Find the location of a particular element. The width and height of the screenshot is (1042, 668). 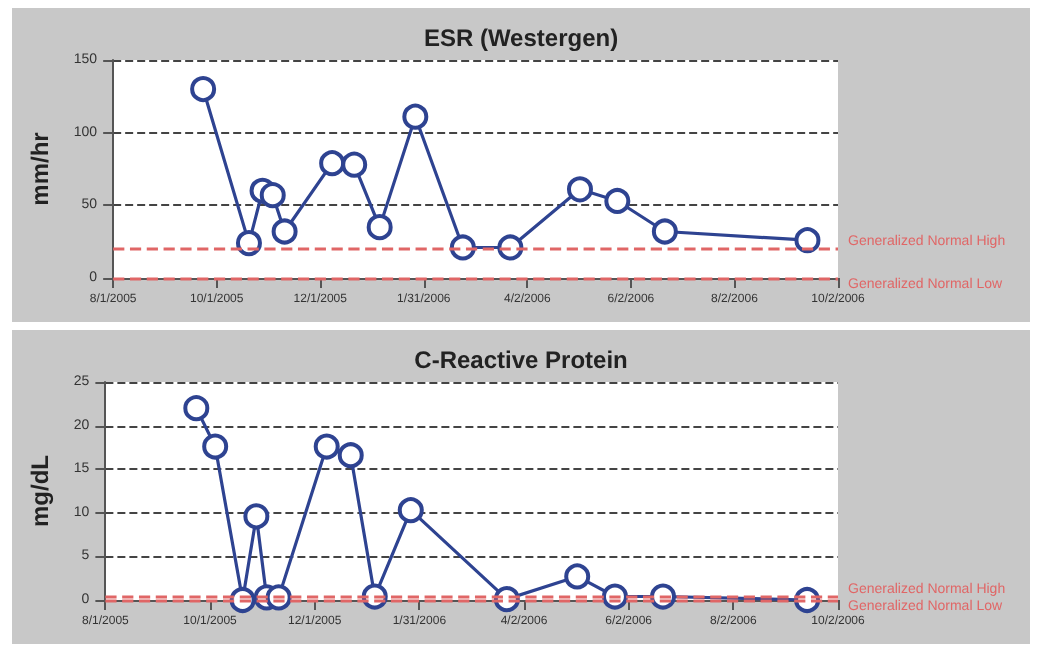

chart-title: C-Reactive Protein is located at coordinates (521, 360).